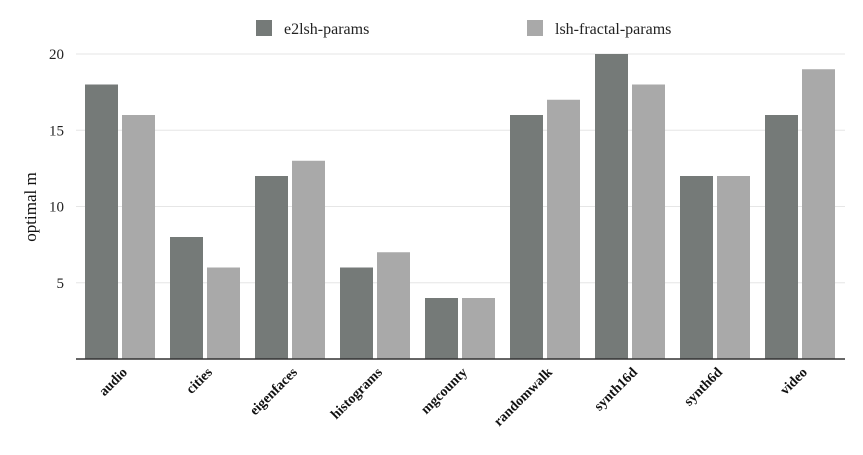 The height and width of the screenshot is (455, 863). Describe the element at coordinates (138, 237) in the screenshot. I see `bar-lsh-fractal-params-audio` at that location.